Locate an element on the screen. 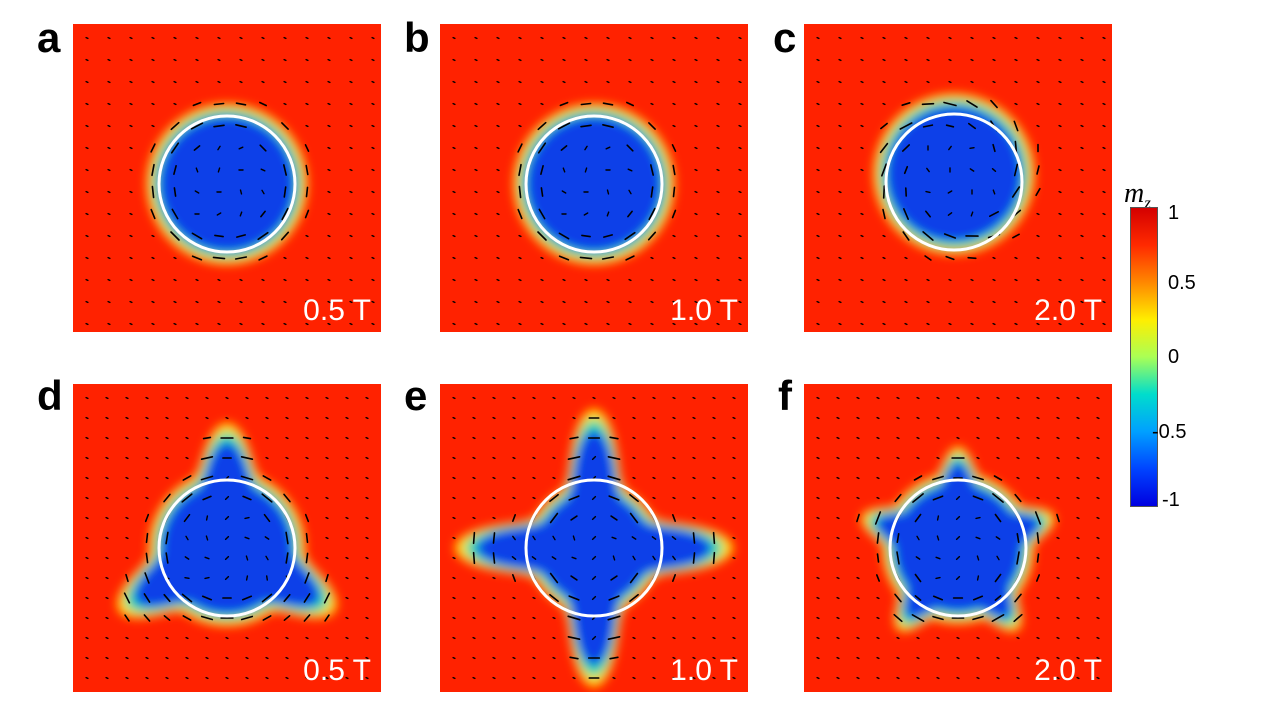 This screenshot has height=720, width=1280. texture-fill is located at coordinates (227, 184).